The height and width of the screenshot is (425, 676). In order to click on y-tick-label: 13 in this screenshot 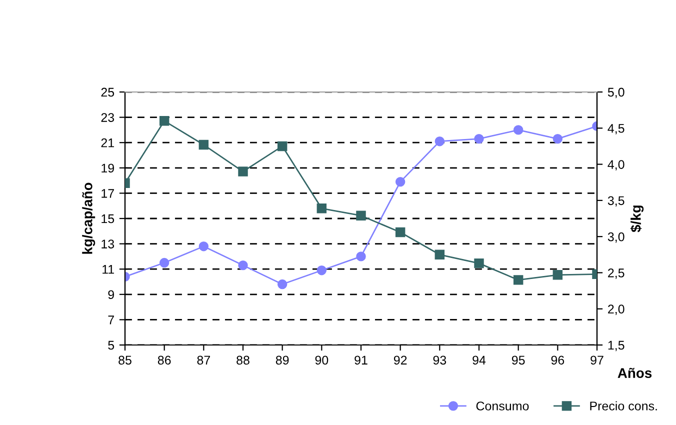, I will do `click(108, 244)`.